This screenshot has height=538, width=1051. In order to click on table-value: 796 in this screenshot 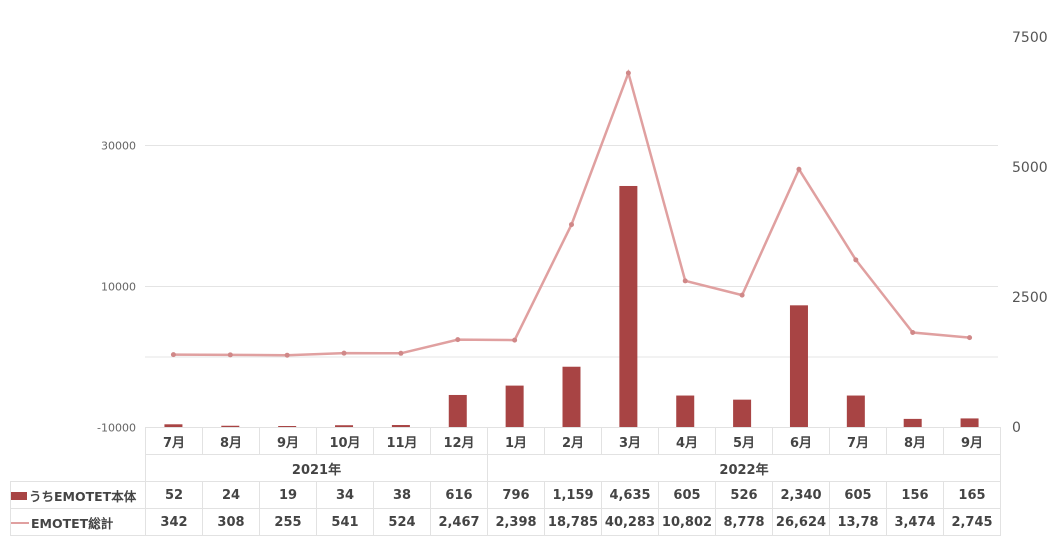, I will do `click(516, 495)`.